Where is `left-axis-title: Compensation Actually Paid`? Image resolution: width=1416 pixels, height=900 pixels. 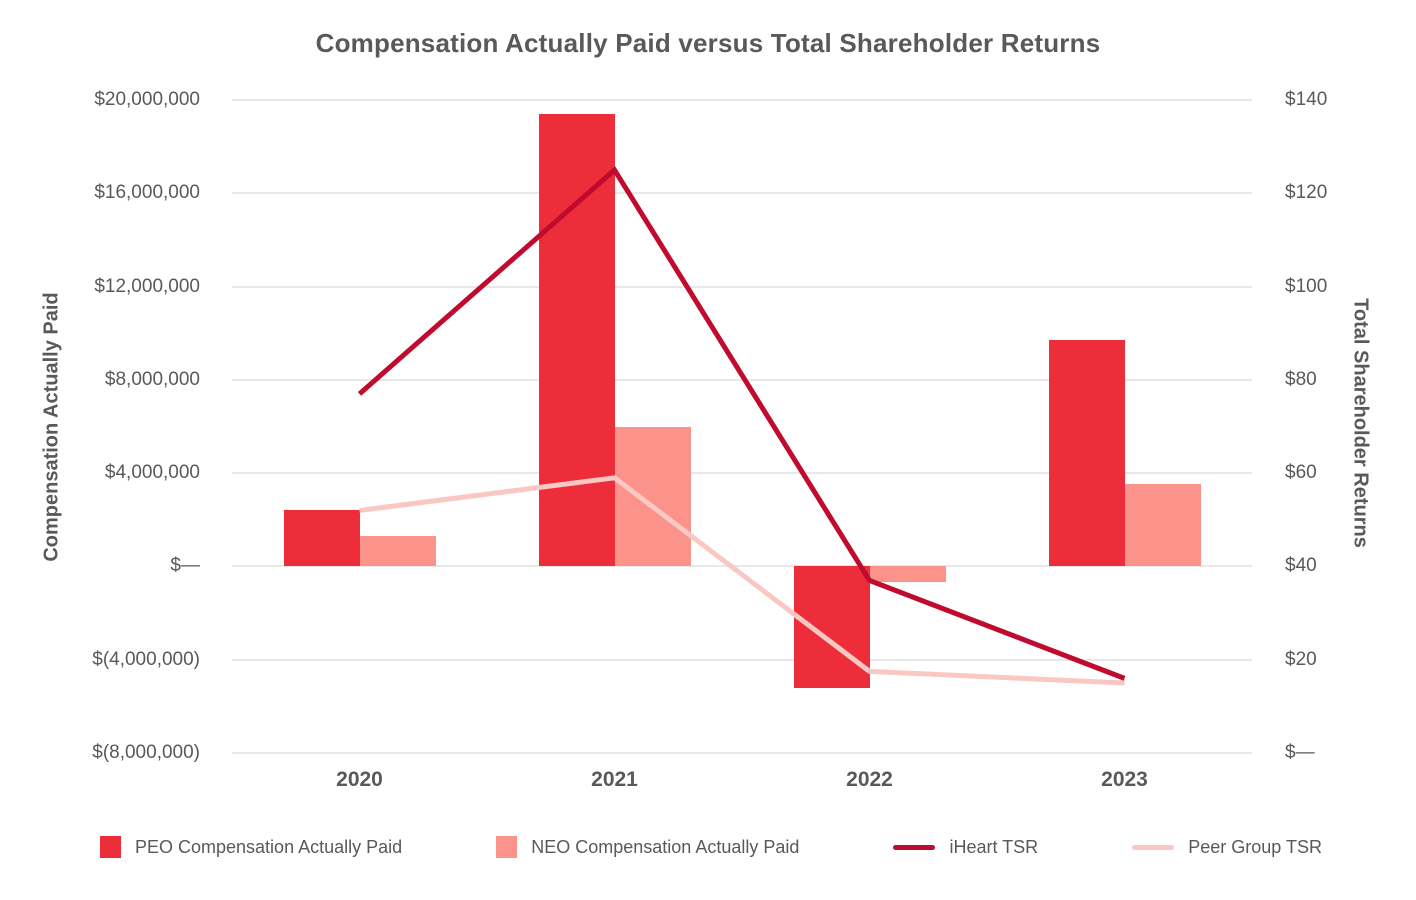 left-axis-title: Compensation Actually Paid is located at coordinates (51, 427).